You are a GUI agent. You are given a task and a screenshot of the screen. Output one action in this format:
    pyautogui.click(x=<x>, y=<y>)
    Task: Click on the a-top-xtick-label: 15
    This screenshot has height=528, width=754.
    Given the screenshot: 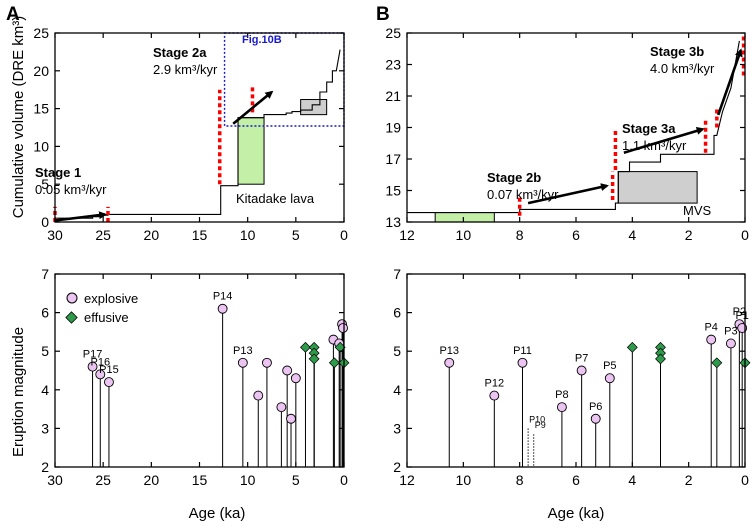 What is the action you would take?
    pyautogui.click(x=200, y=235)
    